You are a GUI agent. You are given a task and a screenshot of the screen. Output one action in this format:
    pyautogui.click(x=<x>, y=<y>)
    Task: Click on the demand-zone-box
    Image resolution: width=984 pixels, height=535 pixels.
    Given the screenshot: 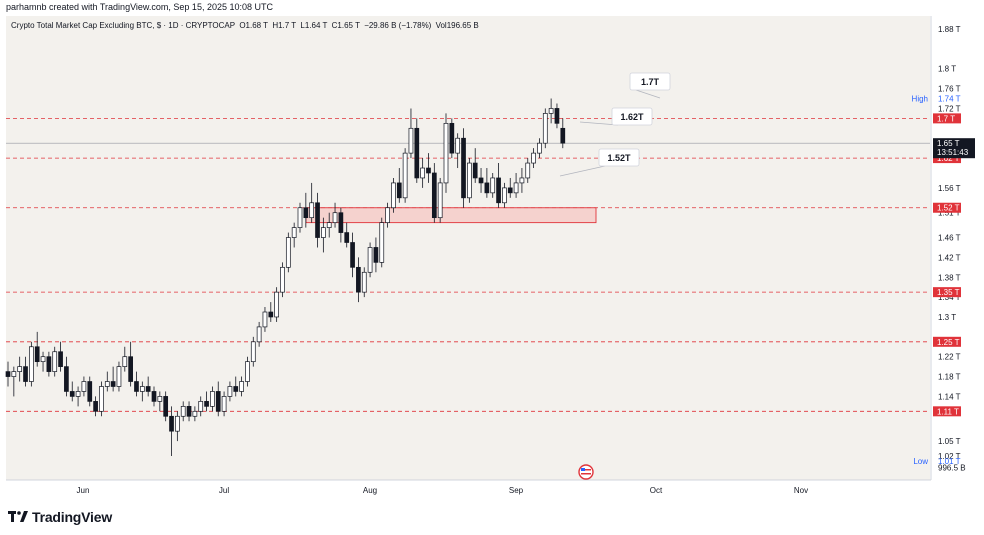 What is the action you would take?
    pyautogui.click(x=451, y=215)
    